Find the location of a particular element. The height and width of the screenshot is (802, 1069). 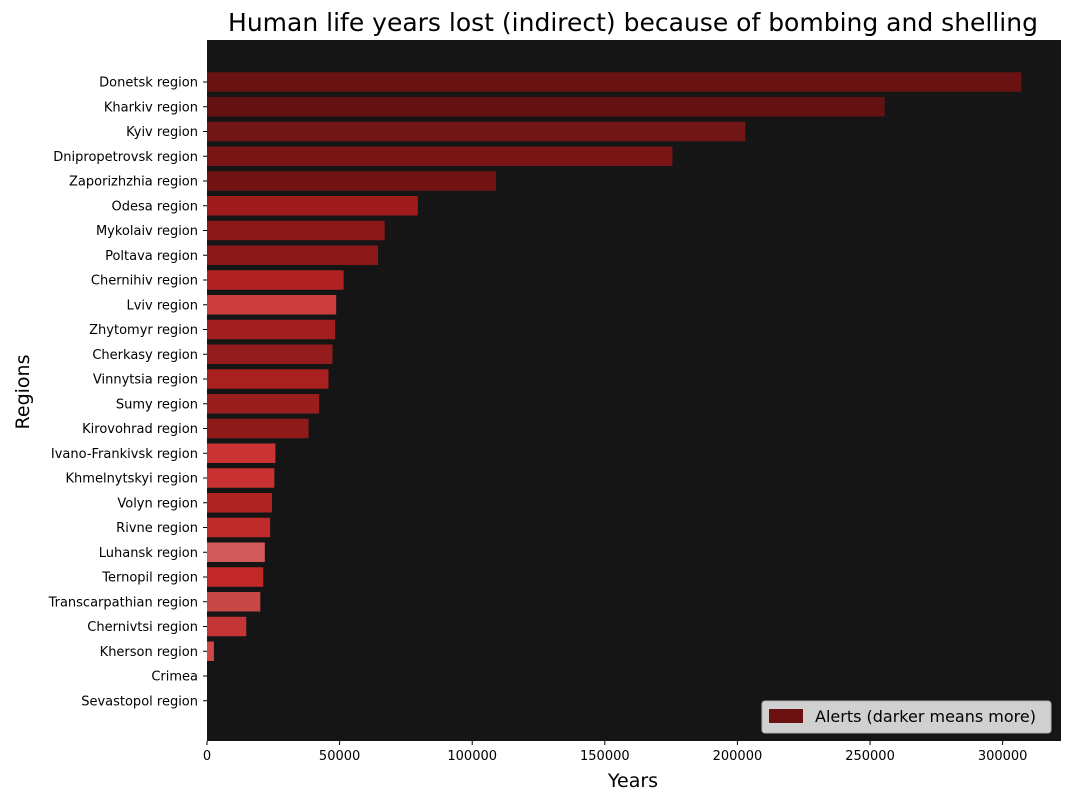

y-tick-label: Vinnytsia region is located at coordinates (145, 380).